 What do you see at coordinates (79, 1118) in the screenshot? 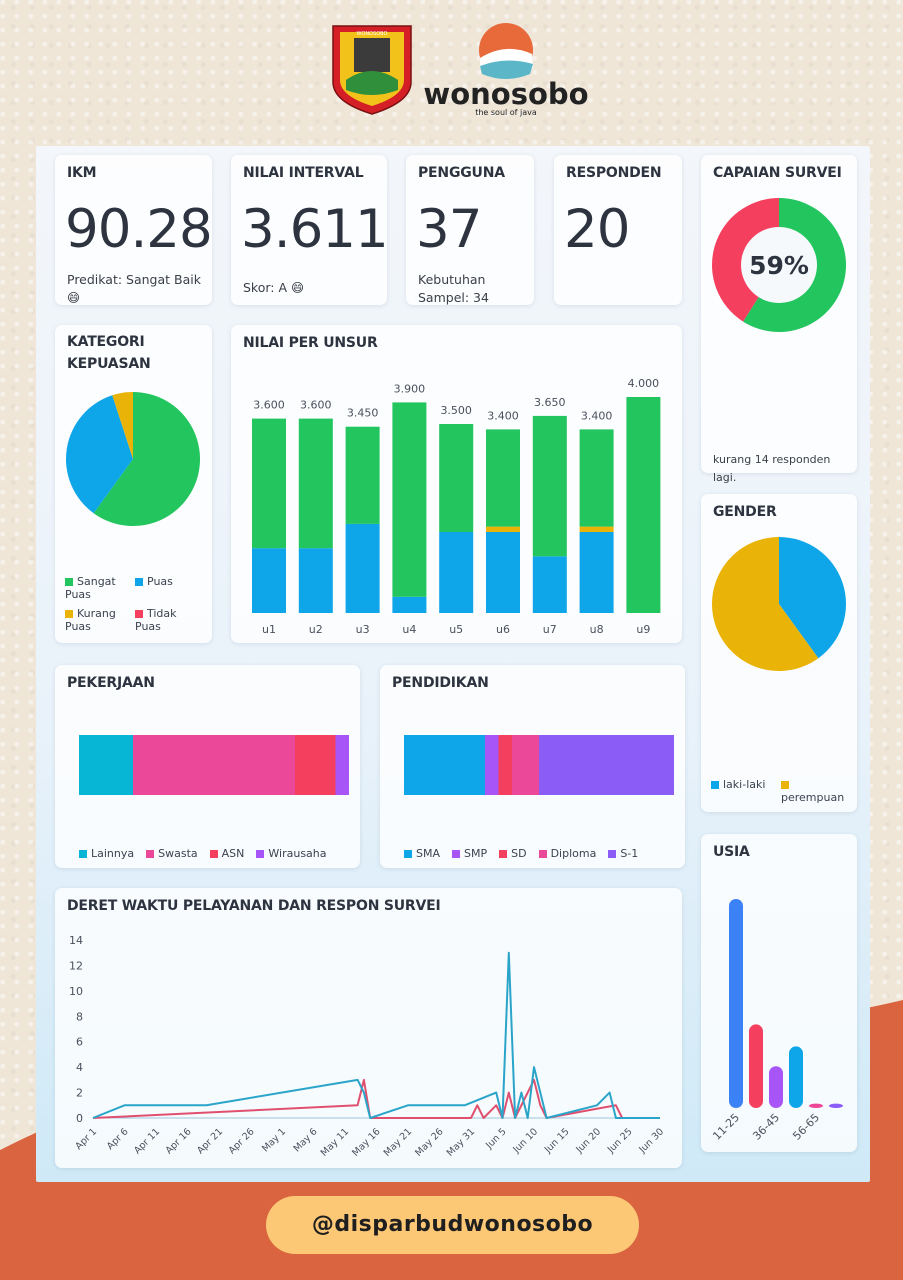
I see `y-tick-label: 0` at bounding box center [79, 1118].